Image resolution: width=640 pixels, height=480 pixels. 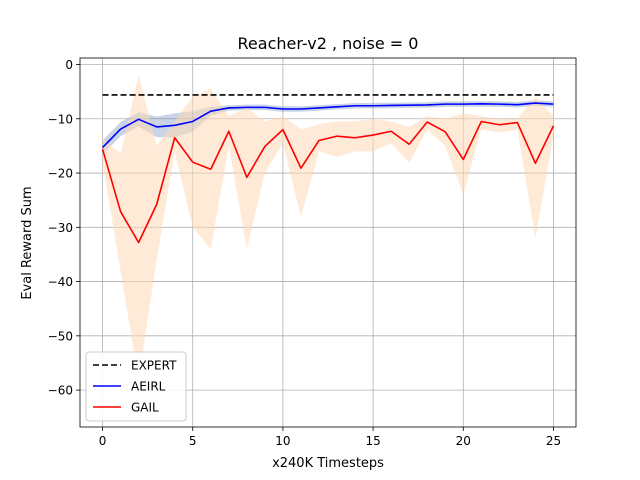 What do you see at coordinates (463, 441) in the screenshot?
I see `x-tick-label: 20` at bounding box center [463, 441].